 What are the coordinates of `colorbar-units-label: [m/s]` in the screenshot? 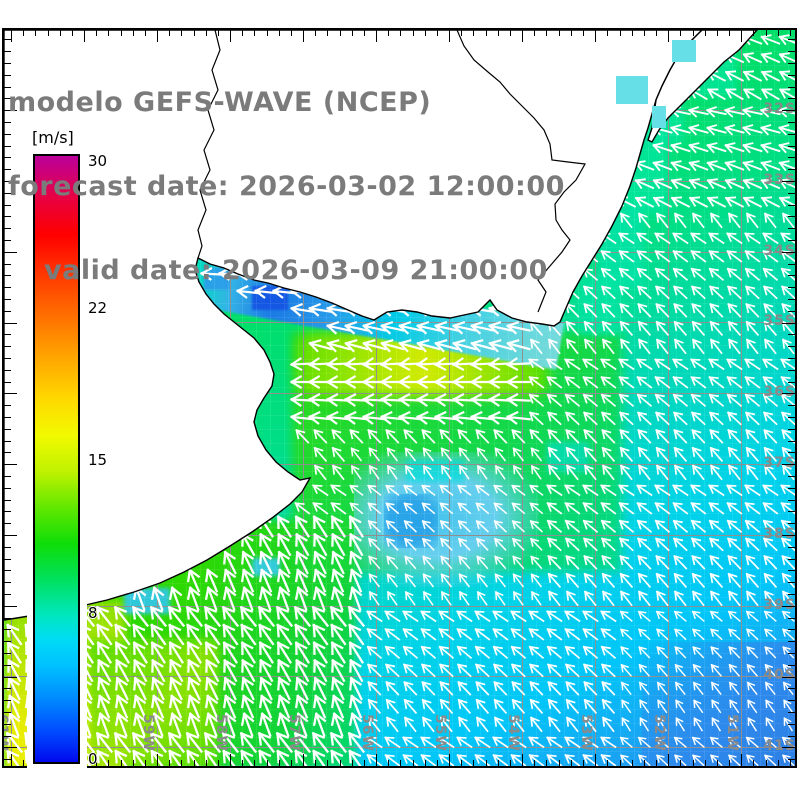 It's located at (53, 137).